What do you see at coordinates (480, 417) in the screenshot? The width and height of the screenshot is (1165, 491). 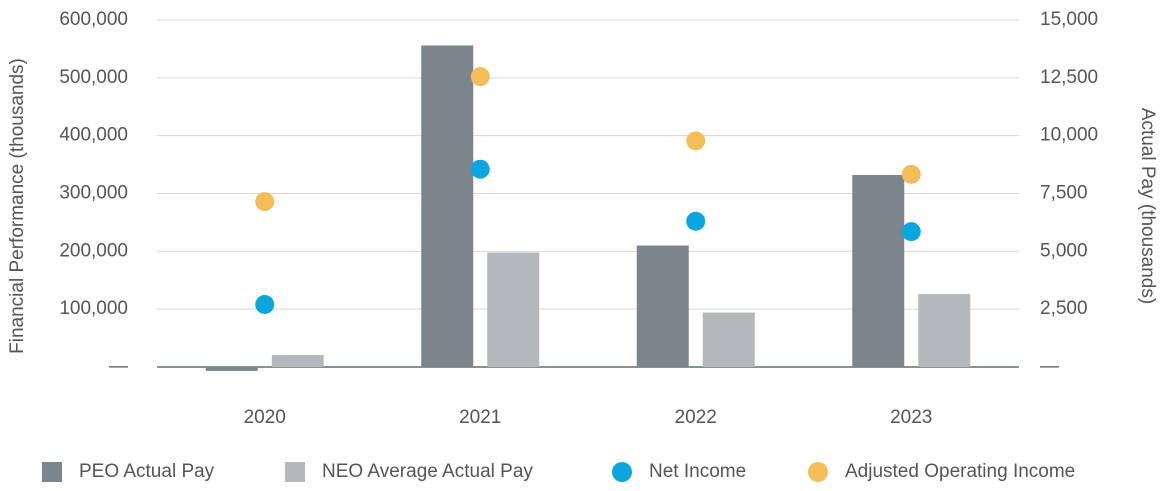 I see `x-tick-label: 2021` at bounding box center [480, 417].